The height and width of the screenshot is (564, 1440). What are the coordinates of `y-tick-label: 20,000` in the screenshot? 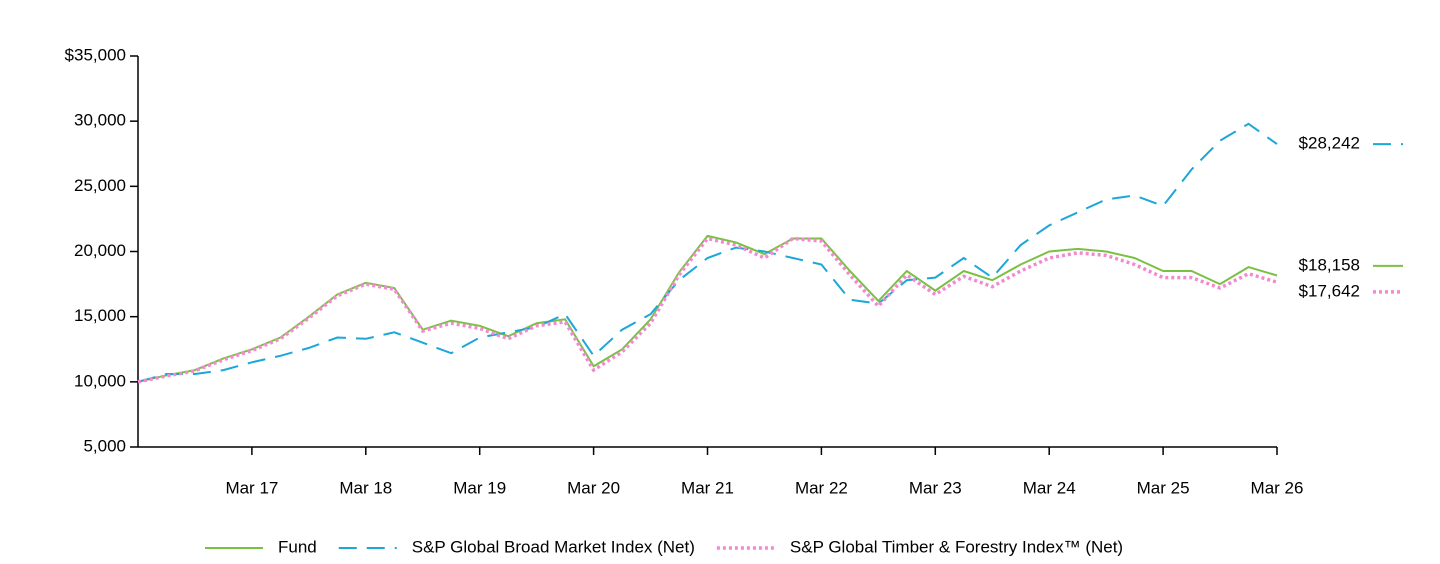 It's located at (100, 250).